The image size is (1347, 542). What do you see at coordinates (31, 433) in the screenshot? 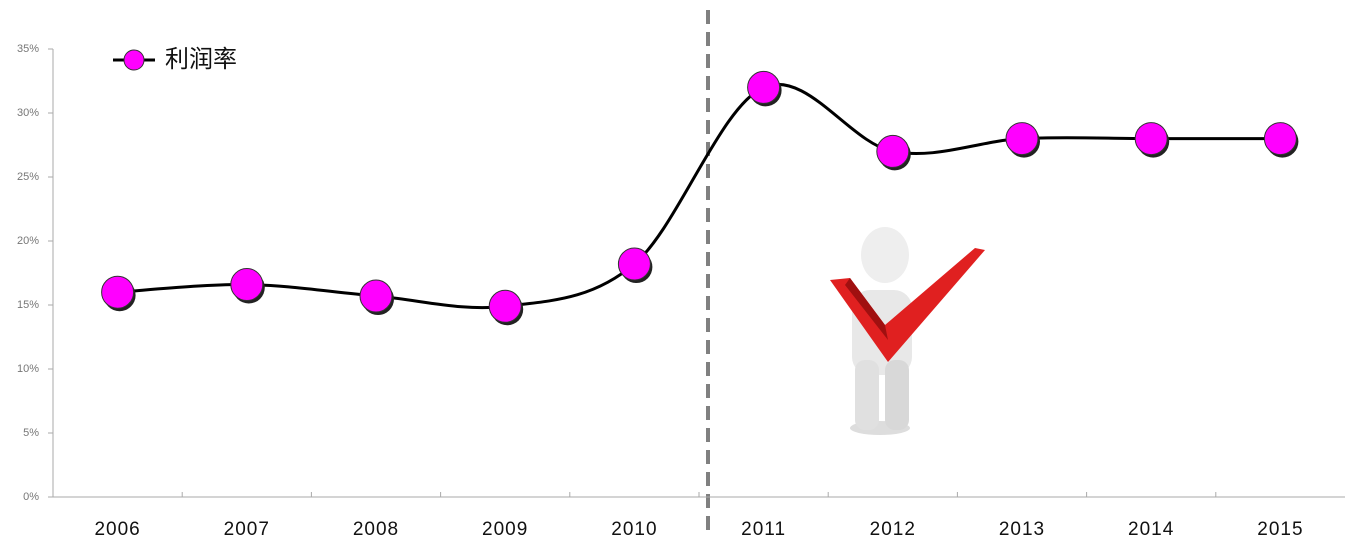
I see `y-tick-label: 5%` at bounding box center [31, 433].